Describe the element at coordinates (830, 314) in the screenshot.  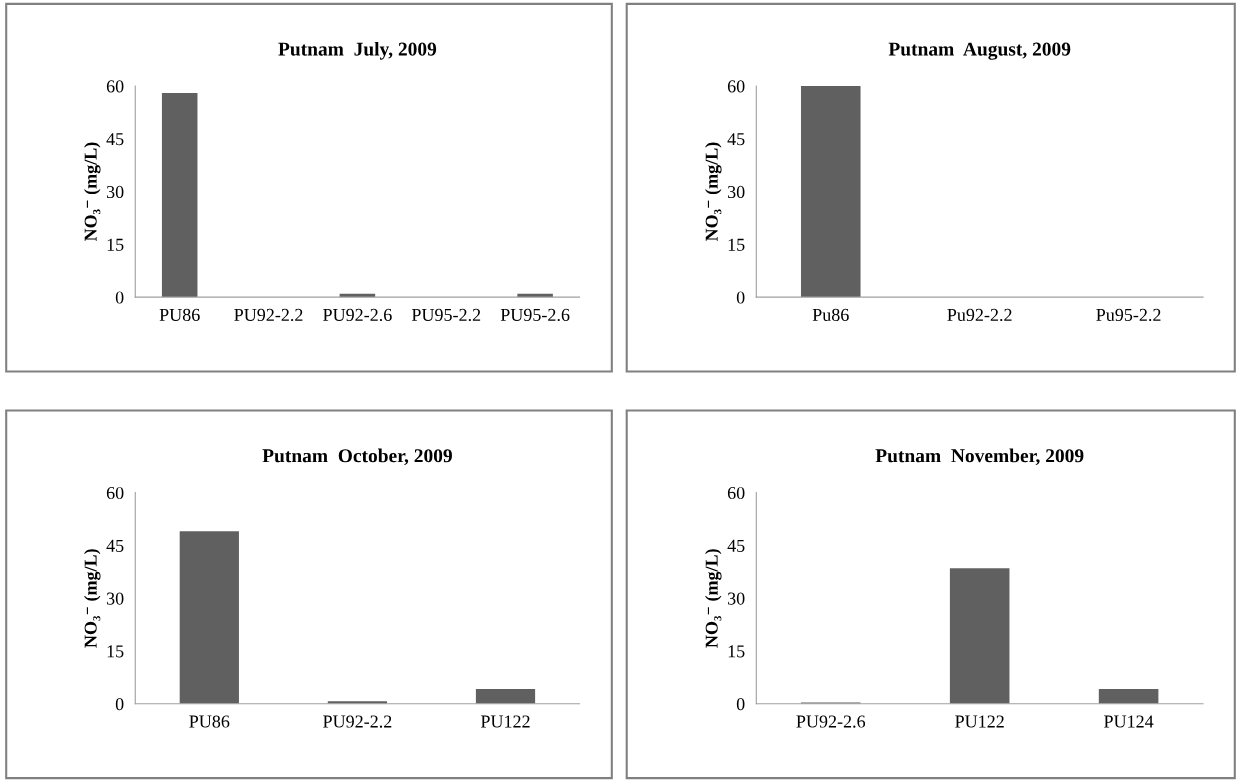
I see `x-tick-label: Pu86` at that location.